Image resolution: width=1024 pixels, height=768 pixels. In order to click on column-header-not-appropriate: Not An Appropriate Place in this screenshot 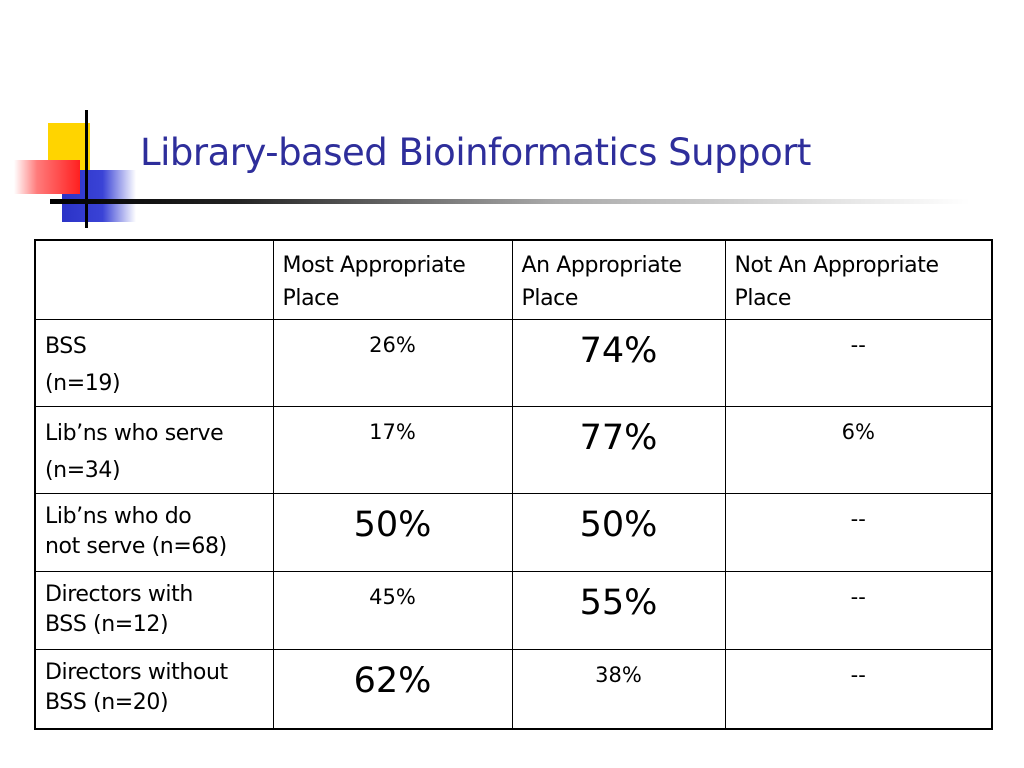, I will do `click(858, 279)`.